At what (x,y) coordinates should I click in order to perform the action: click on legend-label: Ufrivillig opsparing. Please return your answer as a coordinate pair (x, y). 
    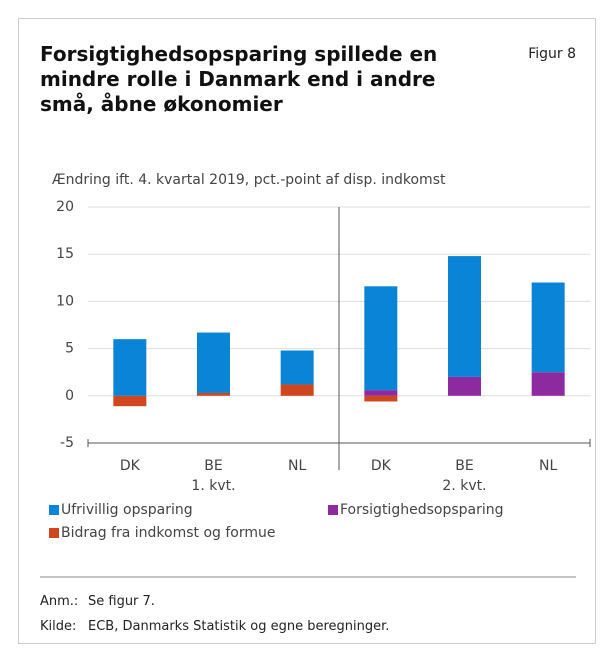
    Looking at the image, I should click on (127, 510).